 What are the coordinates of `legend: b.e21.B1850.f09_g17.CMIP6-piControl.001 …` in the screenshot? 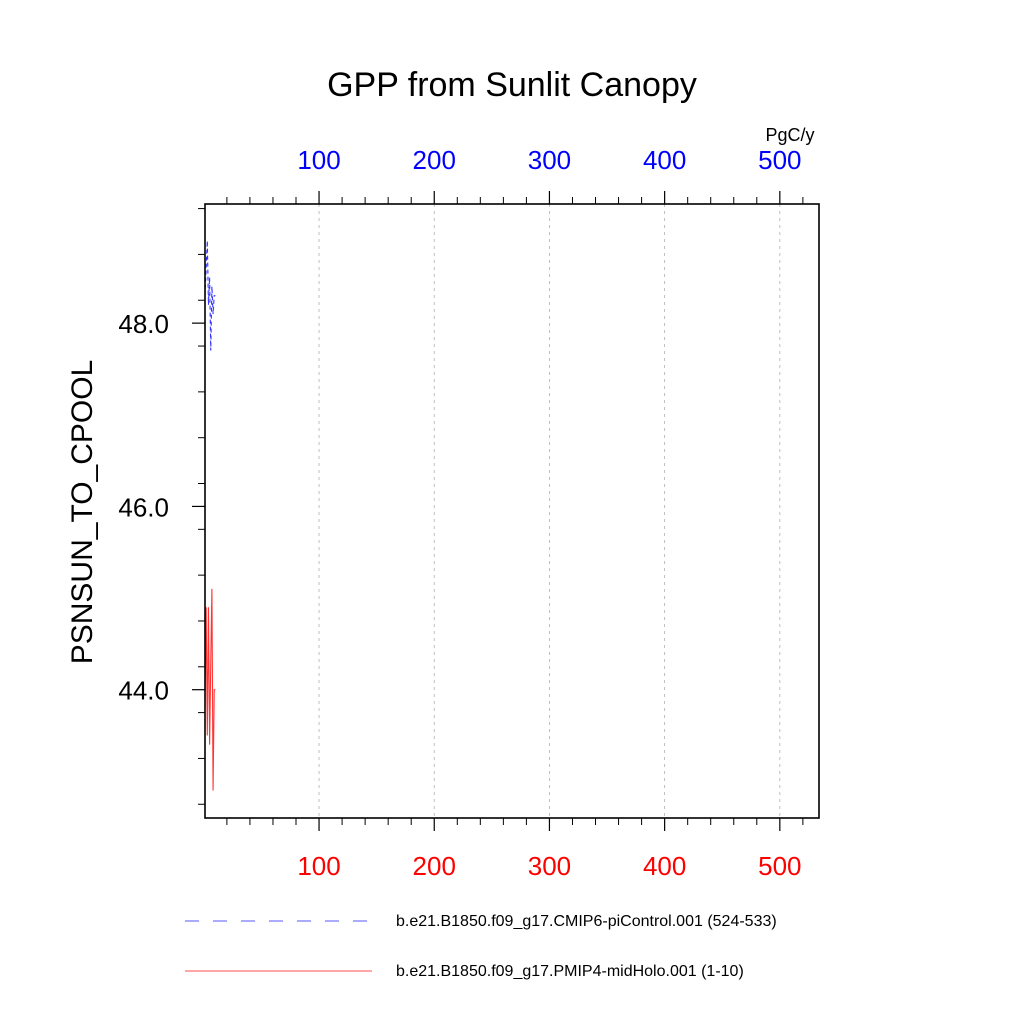 It's located at (481, 946).